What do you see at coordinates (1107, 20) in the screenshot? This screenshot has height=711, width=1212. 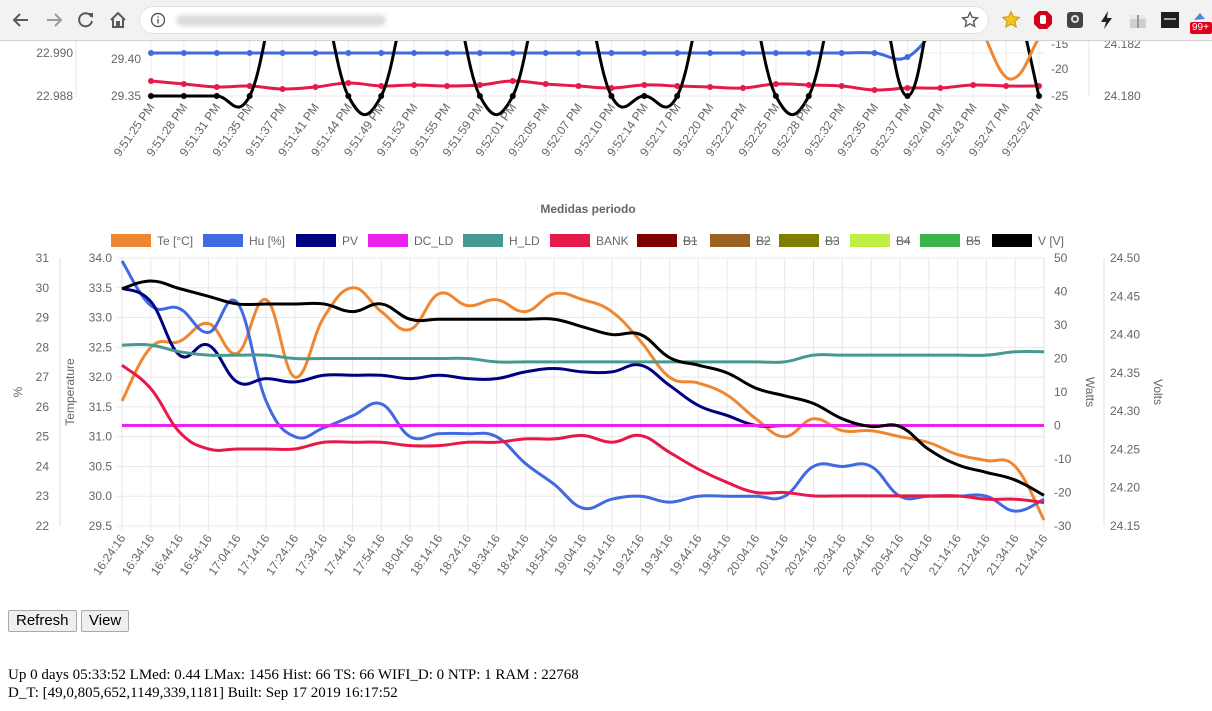 I see `lightning-extension-icon` at bounding box center [1107, 20].